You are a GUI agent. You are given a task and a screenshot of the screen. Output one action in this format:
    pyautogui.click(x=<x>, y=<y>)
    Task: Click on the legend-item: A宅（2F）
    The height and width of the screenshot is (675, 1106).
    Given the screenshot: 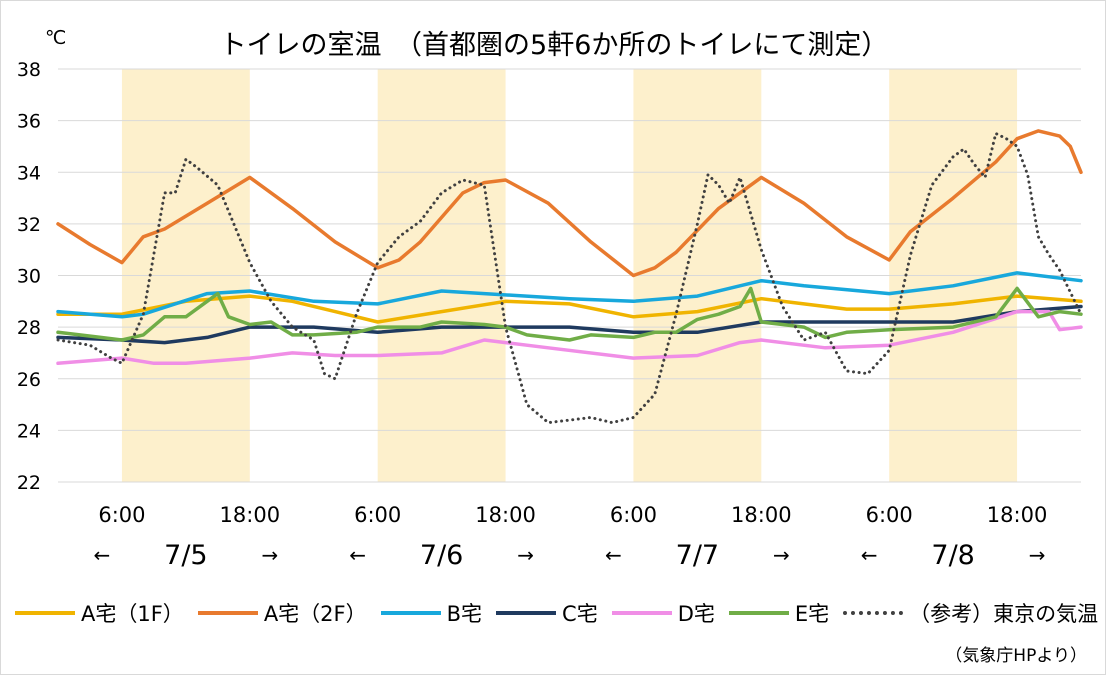 What is the action you would take?
    pyautogui.click(x=282, y=613)
    